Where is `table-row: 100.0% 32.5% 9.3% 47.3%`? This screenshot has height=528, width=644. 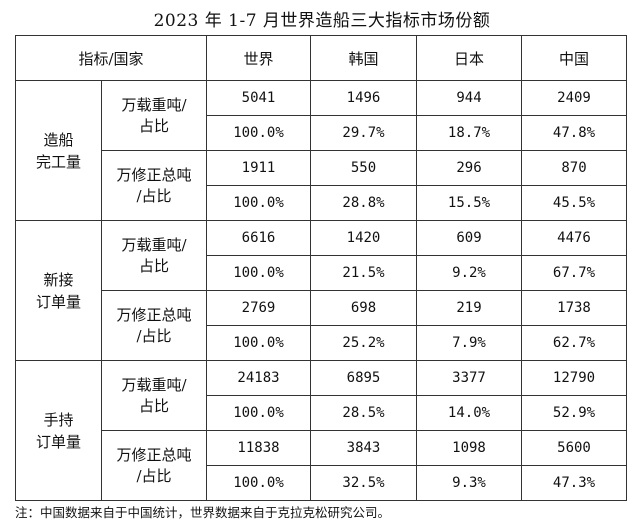 table-row: 100.0% 32.5% 9.3% 47.3% is located at coordinates (321, 483).